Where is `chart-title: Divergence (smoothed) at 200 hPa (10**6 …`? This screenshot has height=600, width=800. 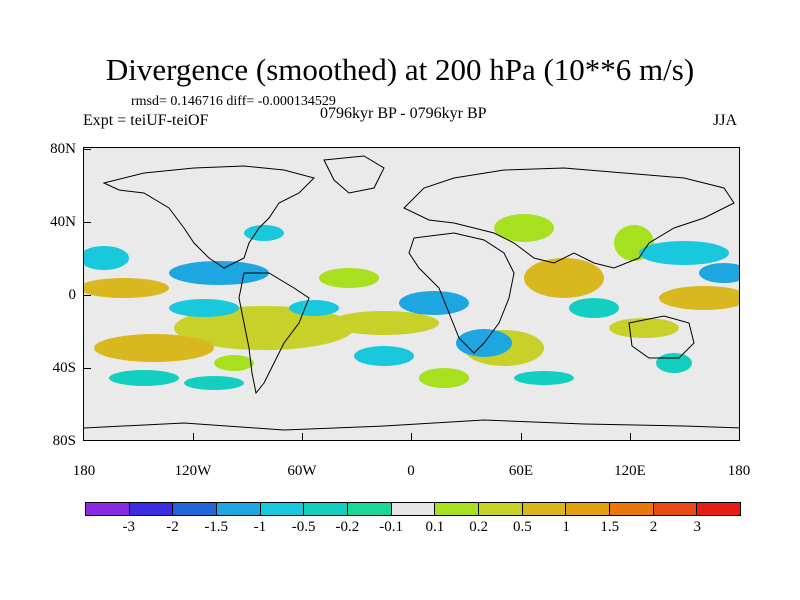 chart-title: Divergence (smoothed) at 200 hPa (10**6 … is located at coordinates (400, 69).